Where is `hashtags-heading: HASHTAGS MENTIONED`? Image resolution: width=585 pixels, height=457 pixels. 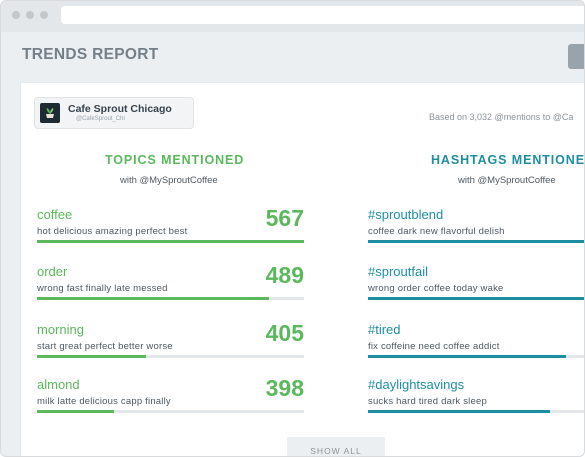 hashtags-heading: HASHTAGS MENTIONED is located at coordinates (508, 160).